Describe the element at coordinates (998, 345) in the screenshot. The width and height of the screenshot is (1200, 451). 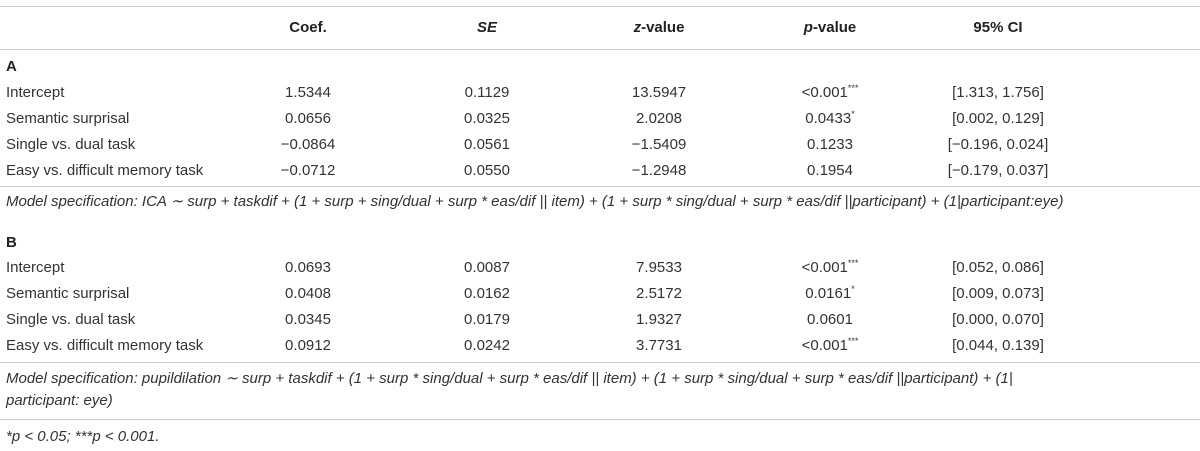
I see `row-ci: [0.044, 0.139]` at that location.